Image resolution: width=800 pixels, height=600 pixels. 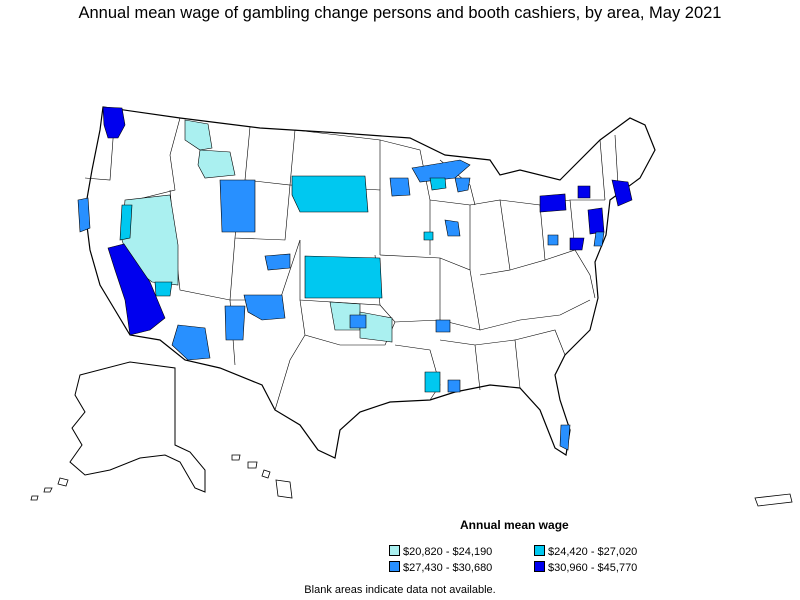 I want to click on area-ms-coast, so click(x=454, y=386).